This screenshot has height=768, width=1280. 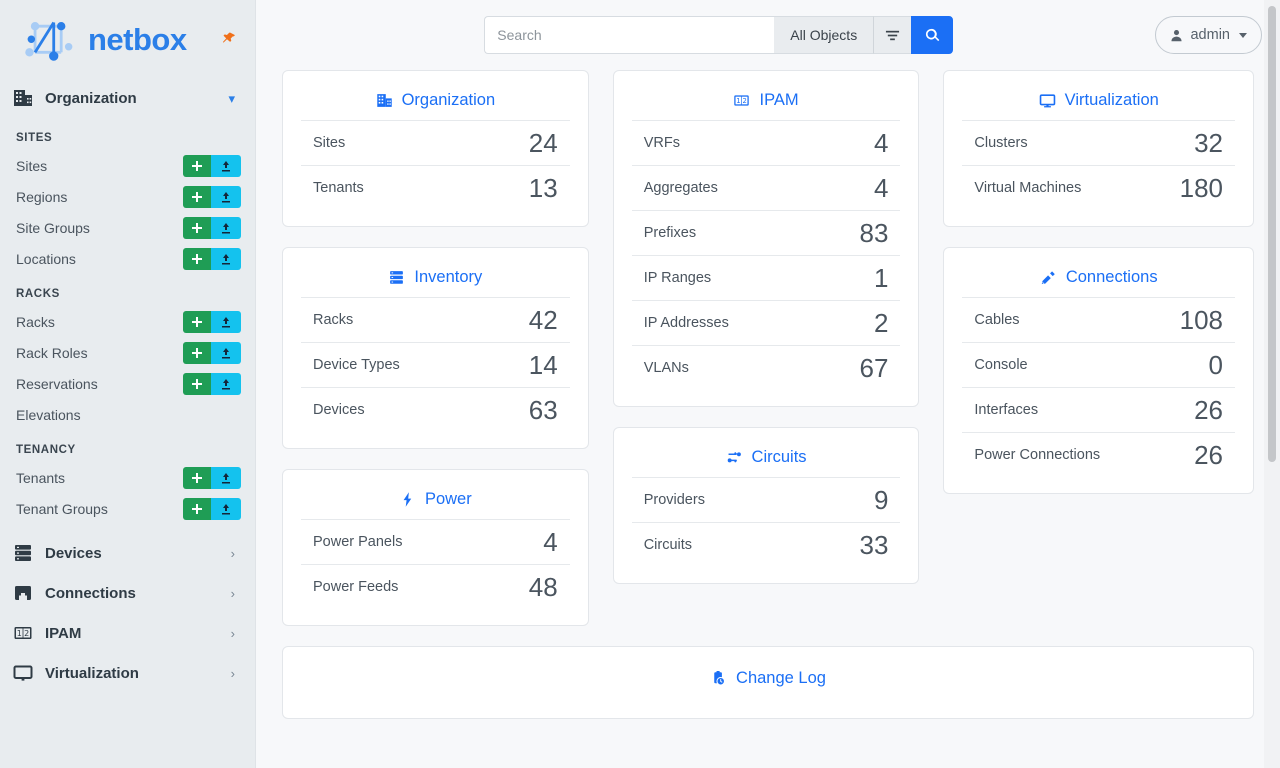 What do you see at coordinates (226, 352) in the screenshot?
I see `import-rack-roles-button` at bounding box center [226, 352].